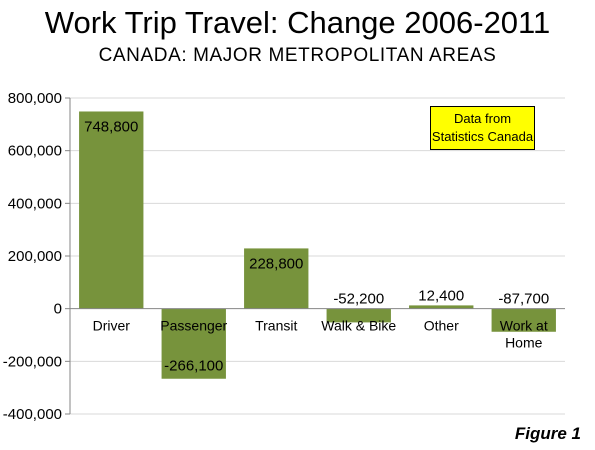 The height and width of the screenshot is (450, 595). What do you see at coordinates (112, 326) in the screenshot?
I see `x-category-label: Driver` at bounding box center [112, 326].